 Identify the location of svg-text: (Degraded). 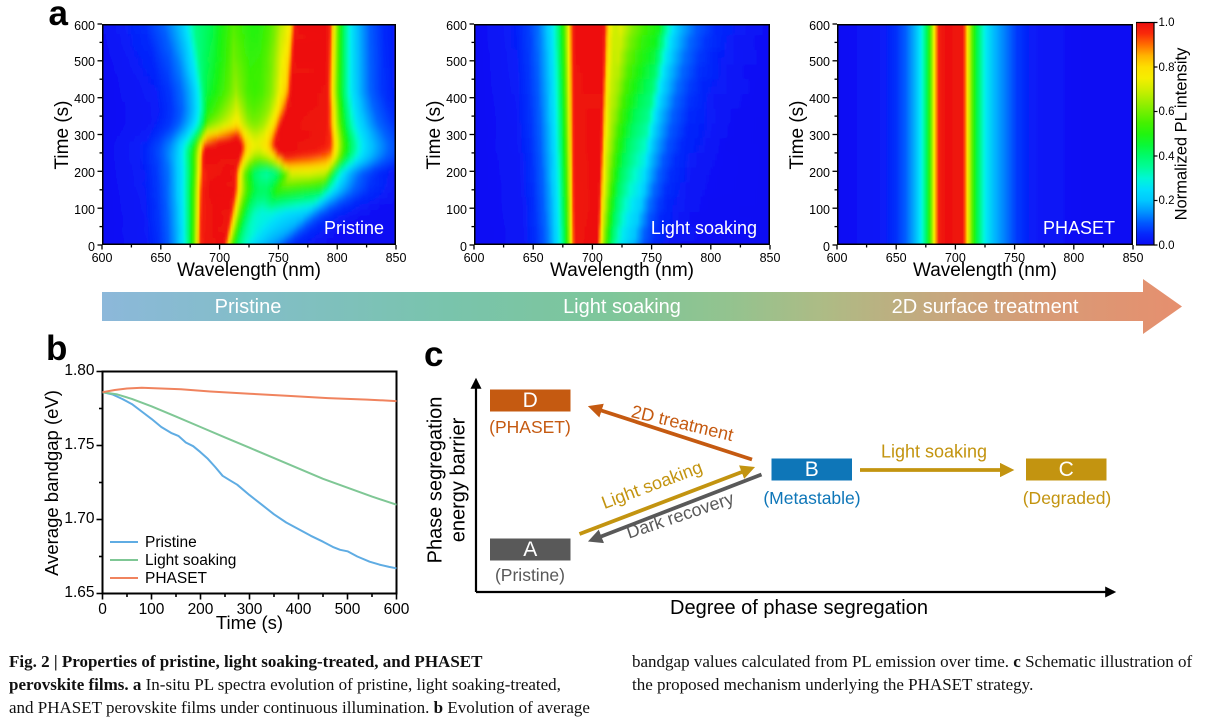
(1067, 498).